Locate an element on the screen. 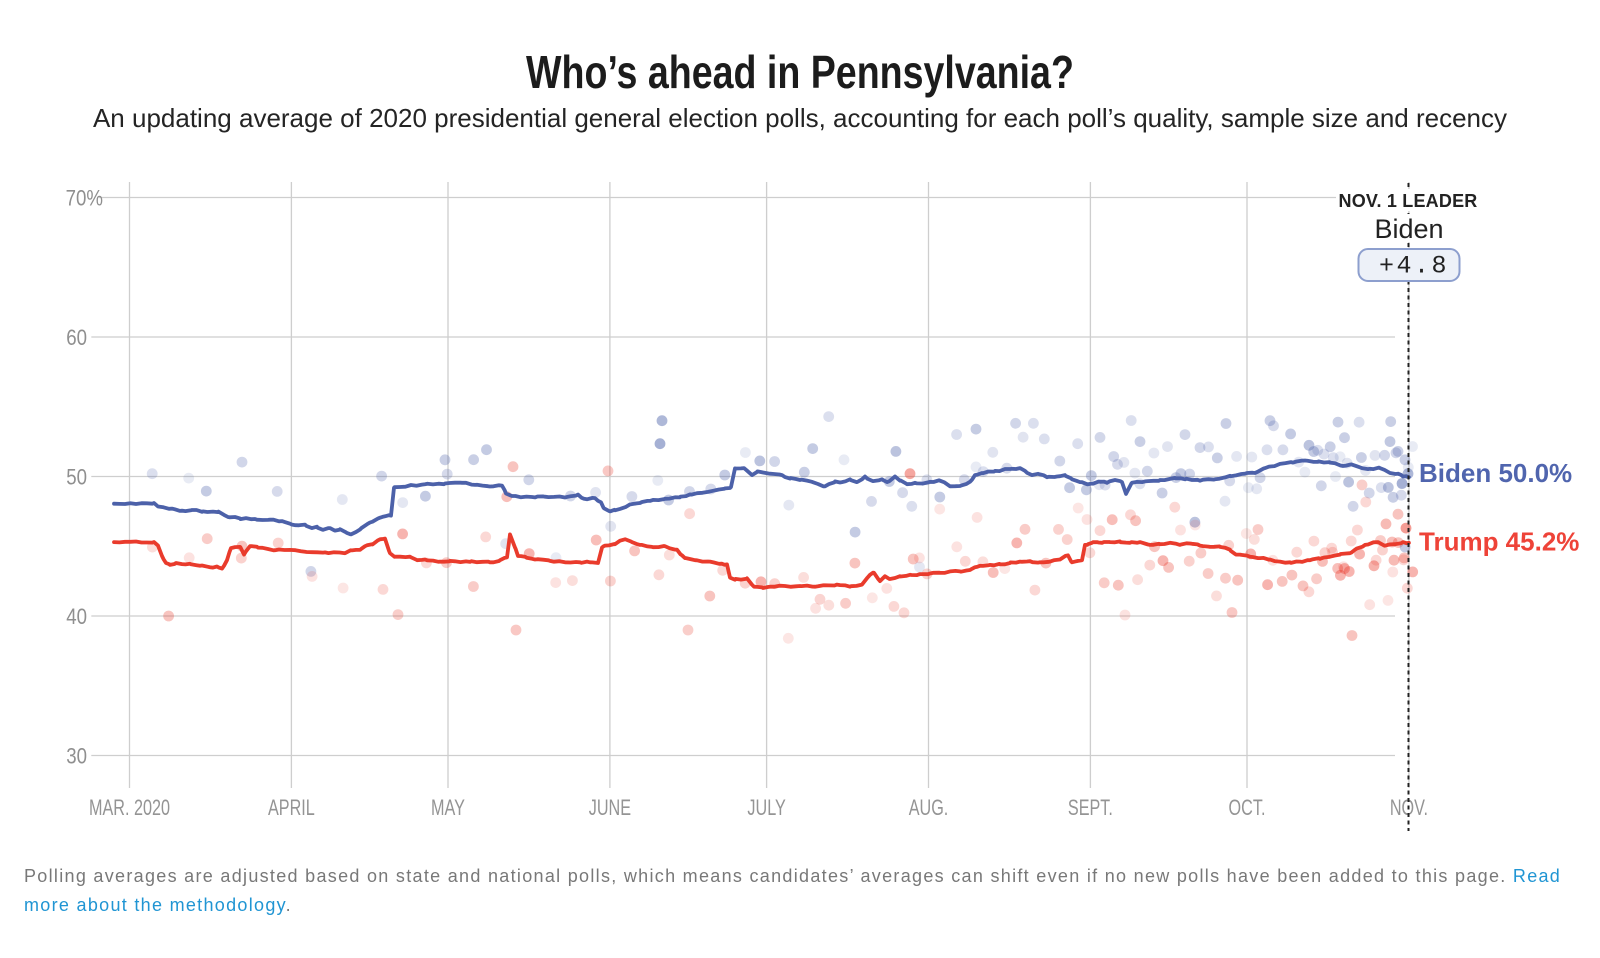  svg-text: 30 is located at coordinates (76, 756).